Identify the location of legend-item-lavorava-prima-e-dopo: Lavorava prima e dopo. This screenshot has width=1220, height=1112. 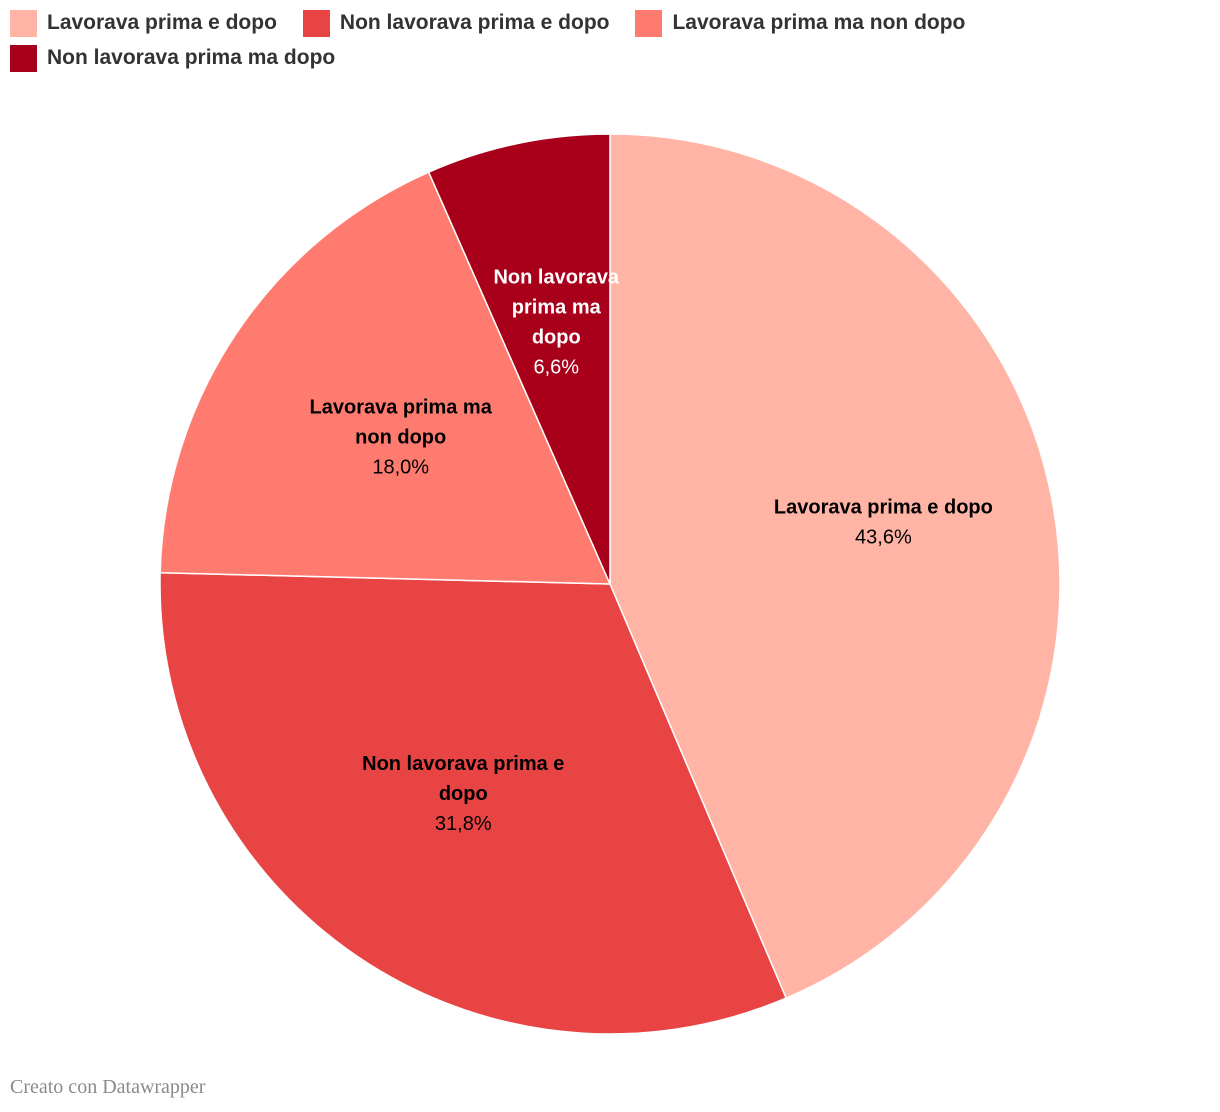
(143, 23).